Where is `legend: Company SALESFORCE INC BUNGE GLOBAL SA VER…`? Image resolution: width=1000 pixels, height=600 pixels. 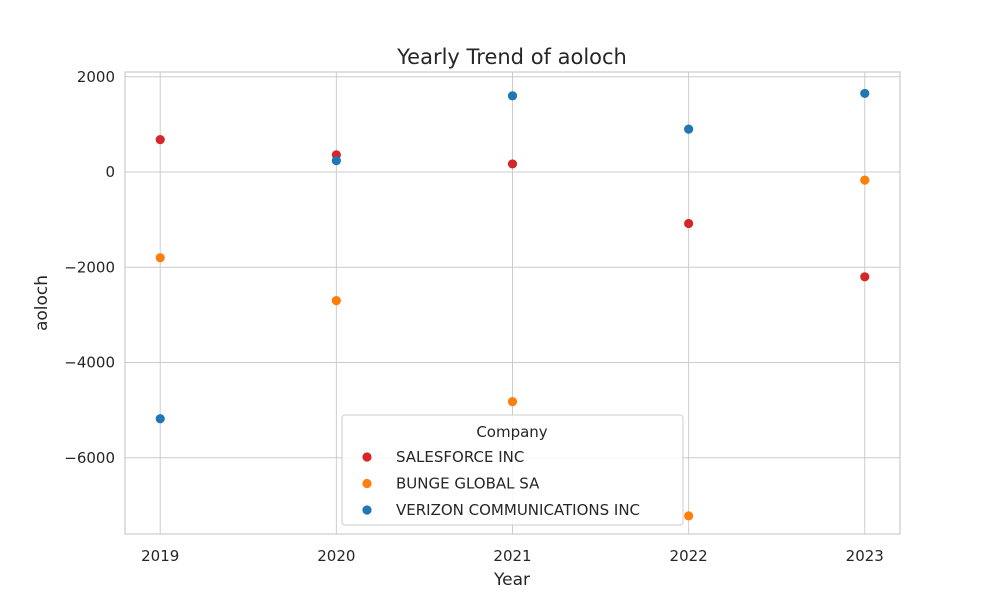
legend: Company SALESFORCE INC BUNGE GLOBAL SA VER… is located at coordinates (512, 470).